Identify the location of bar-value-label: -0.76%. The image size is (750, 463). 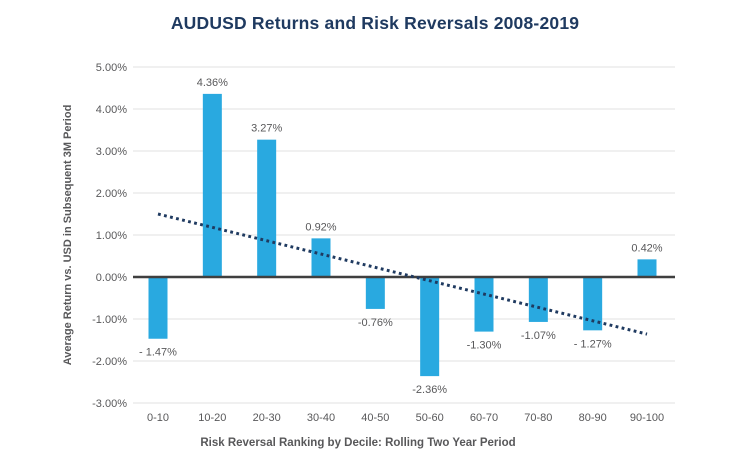
(375, 323).